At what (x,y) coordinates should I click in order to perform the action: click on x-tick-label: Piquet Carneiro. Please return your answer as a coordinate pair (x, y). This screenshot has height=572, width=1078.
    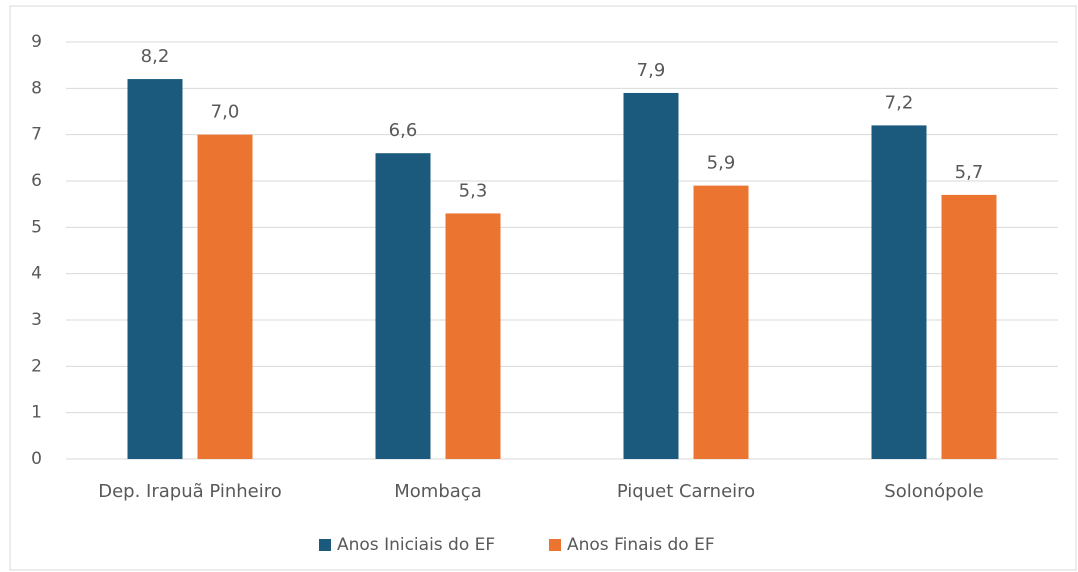
    Looking at the image, I should click on (686, 491).